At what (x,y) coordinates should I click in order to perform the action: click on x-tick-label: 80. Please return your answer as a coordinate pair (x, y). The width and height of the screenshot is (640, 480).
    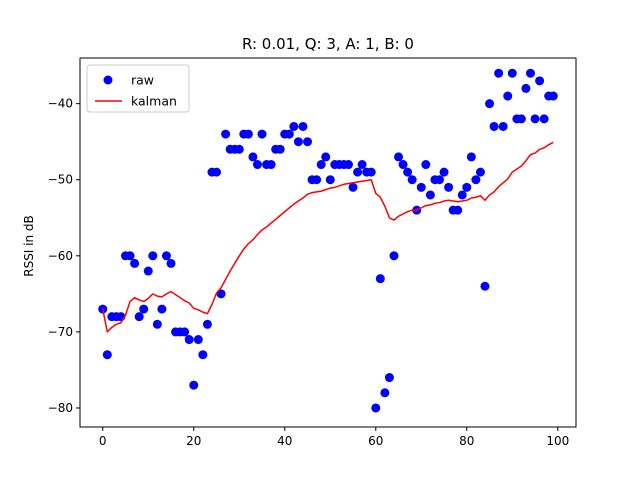
    Looking at the image, I should click on (466, 441).